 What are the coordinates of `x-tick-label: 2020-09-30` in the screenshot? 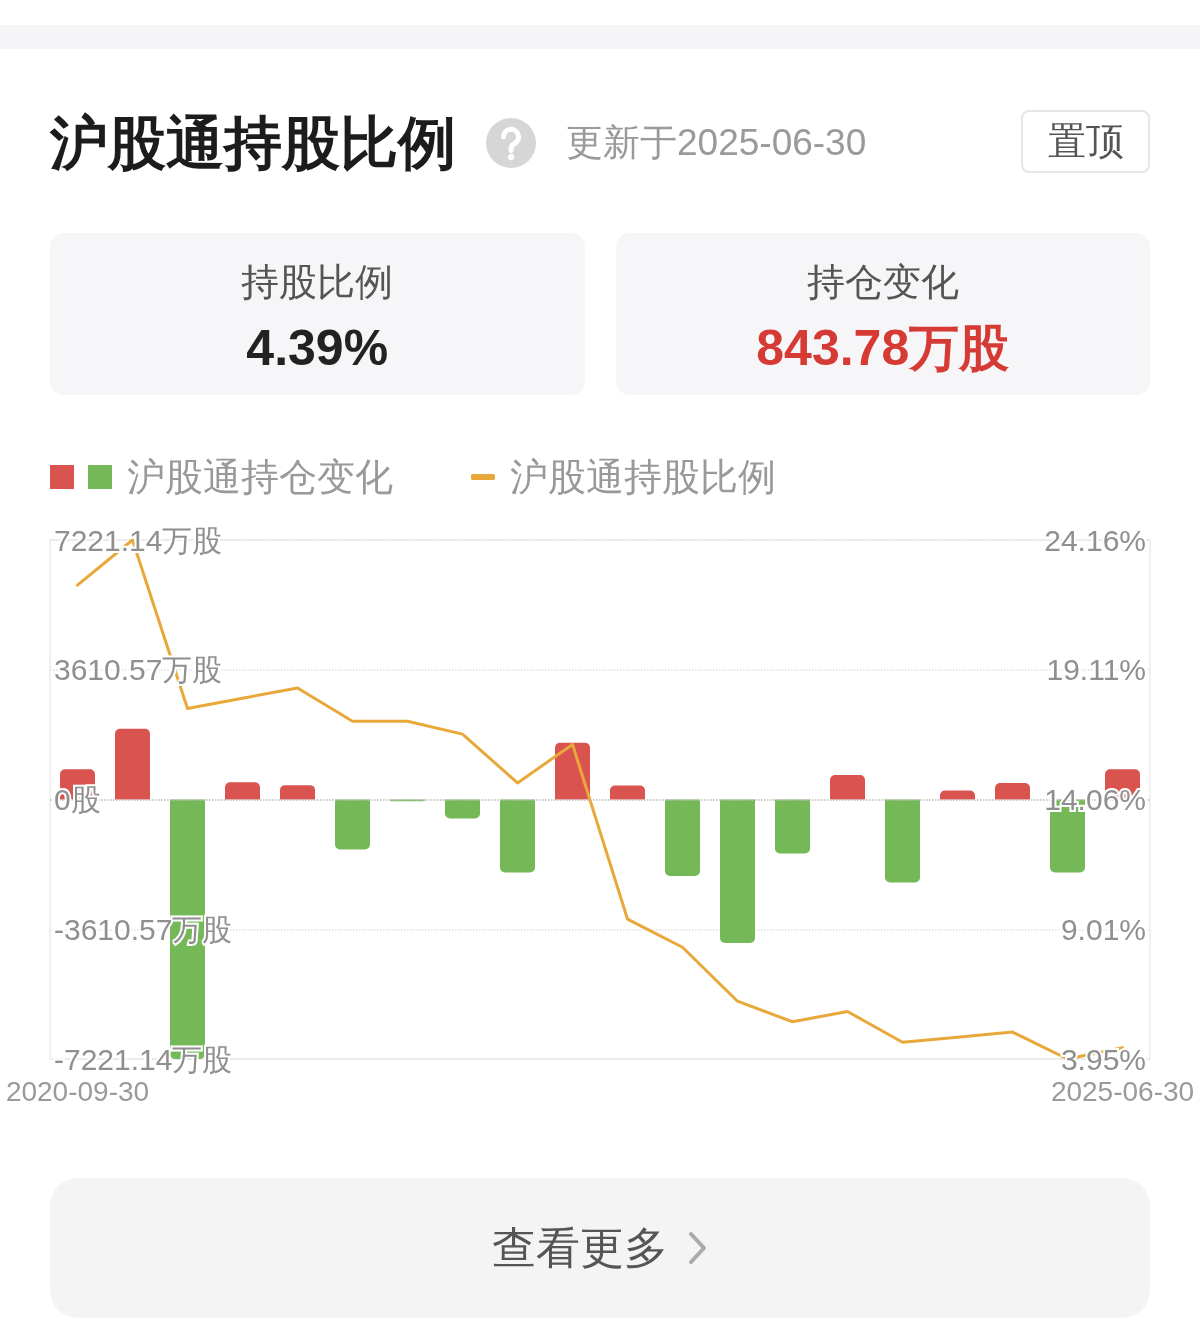 It's located at (77, 1091).